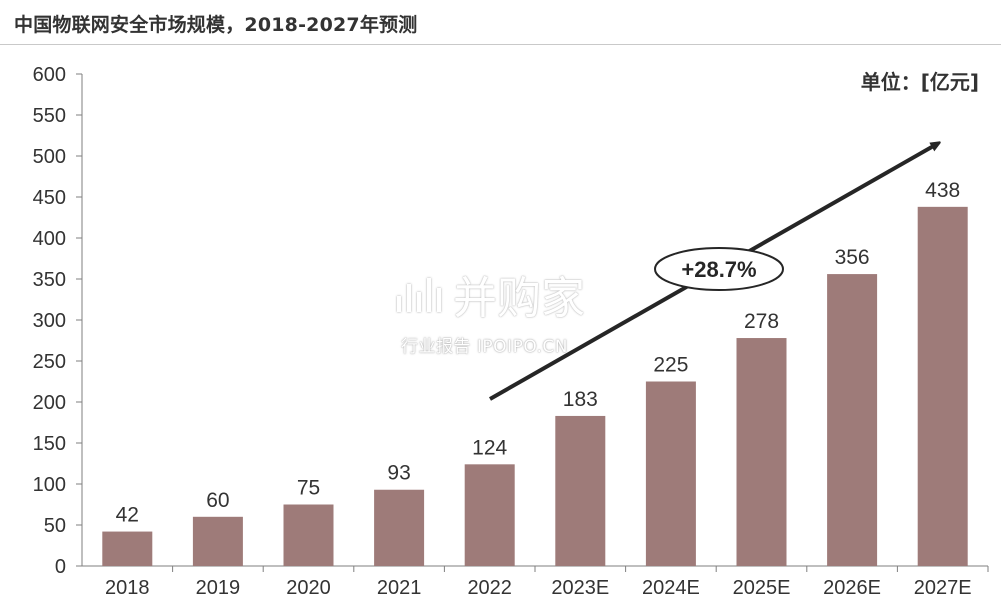  Describe the element at coordinates (670, 473) in the screenshot. I see `bar-2024E` at that location.